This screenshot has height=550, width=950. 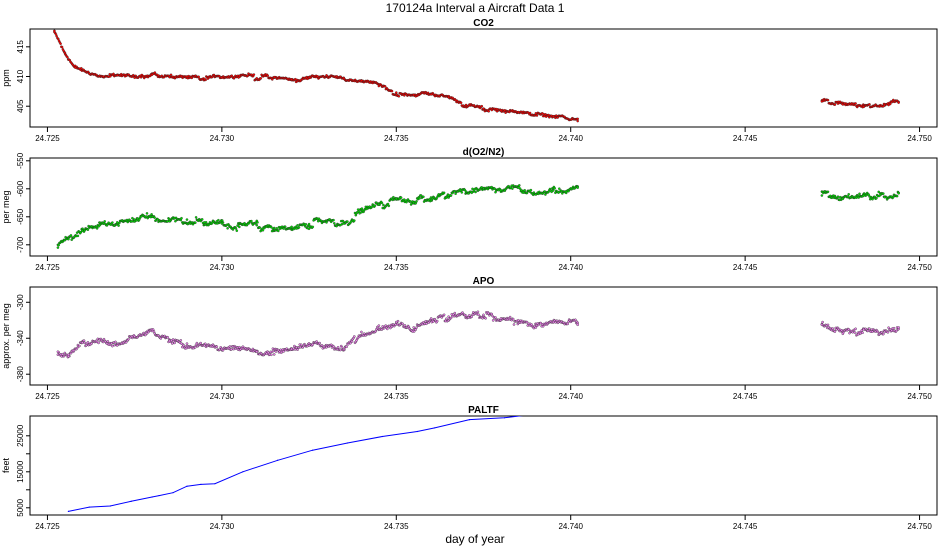 I want to click on x-tick-label: 24.745, so click(x=745, y=526).